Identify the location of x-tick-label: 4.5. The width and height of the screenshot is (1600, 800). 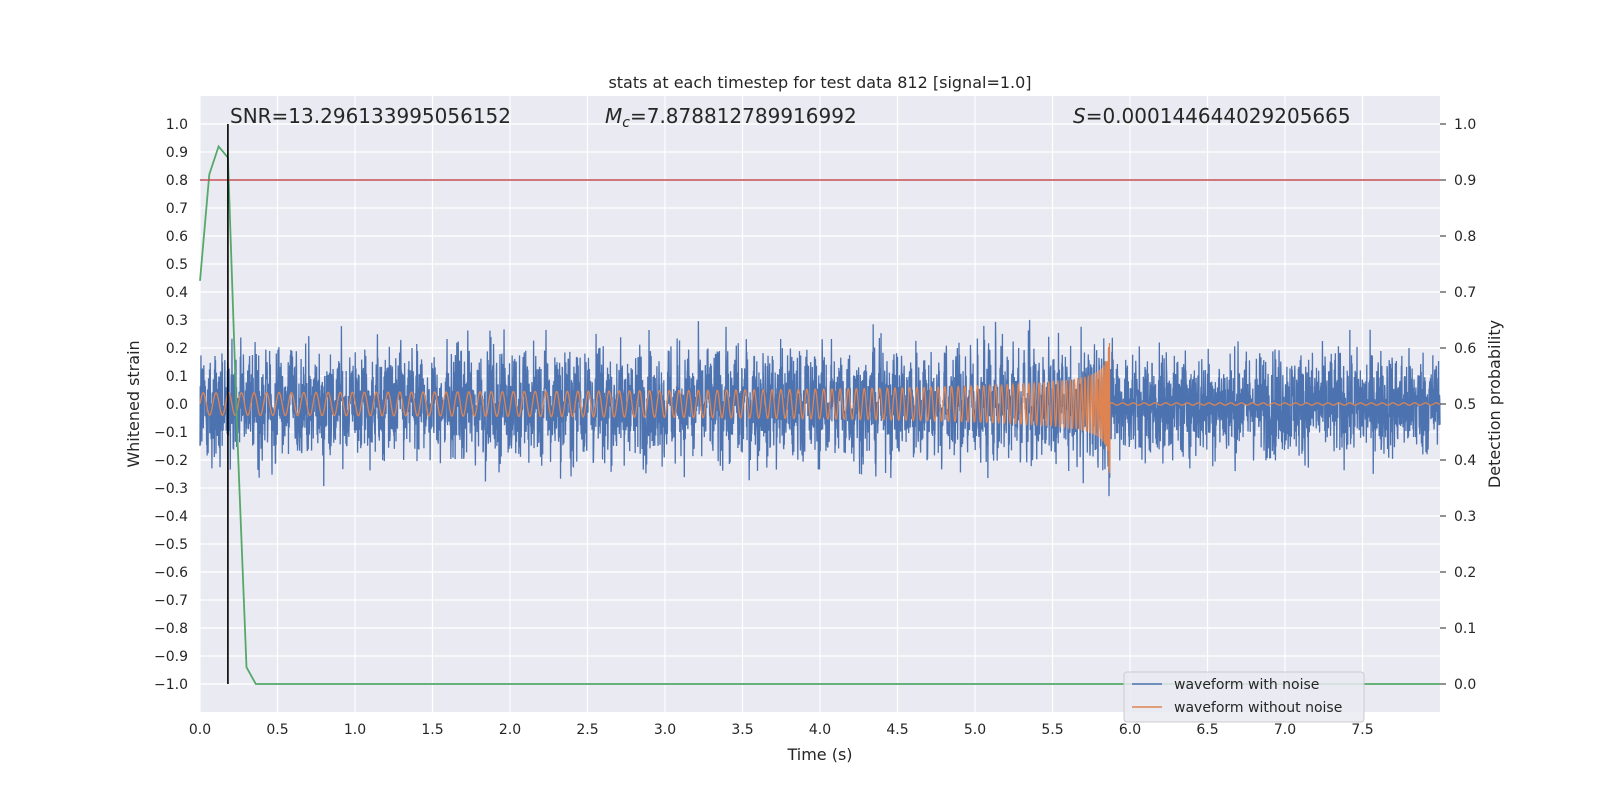
(897, 730).